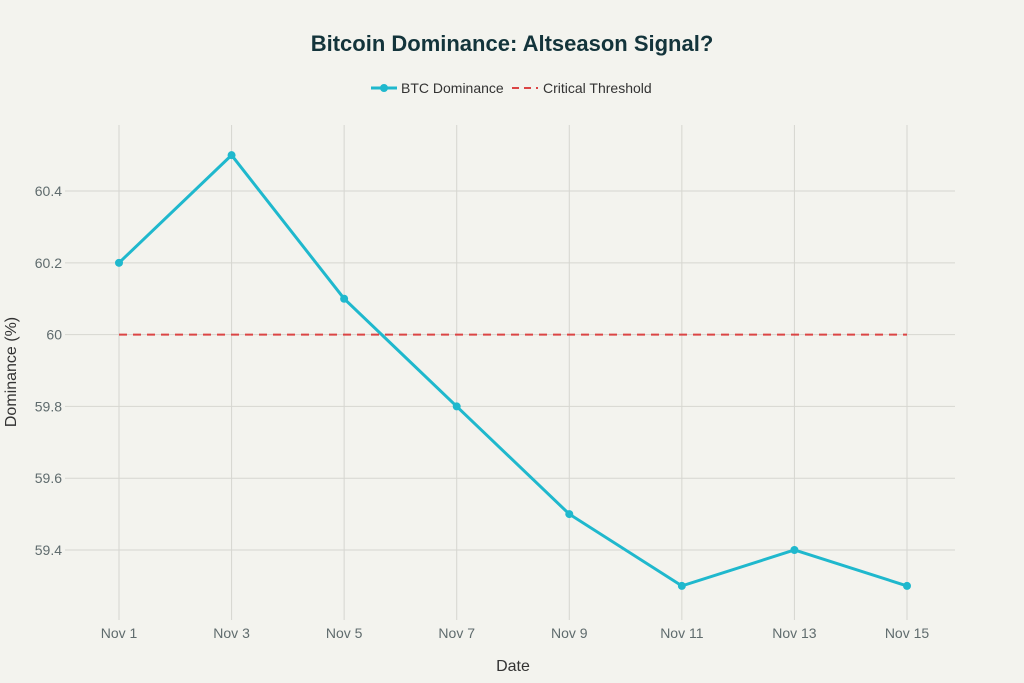  Describe the element at coordinates (48, 406) in the screenshot. I see `y-tick-label: 59.8` at that location.